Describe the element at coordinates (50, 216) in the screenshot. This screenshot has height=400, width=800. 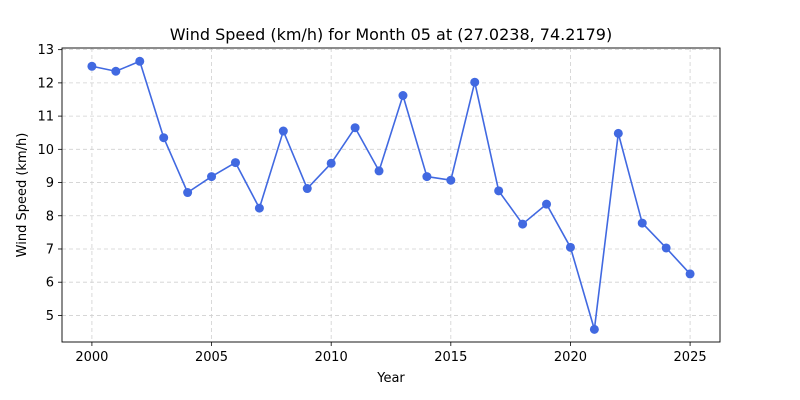
I see `y-tick-label: 8` at that location.